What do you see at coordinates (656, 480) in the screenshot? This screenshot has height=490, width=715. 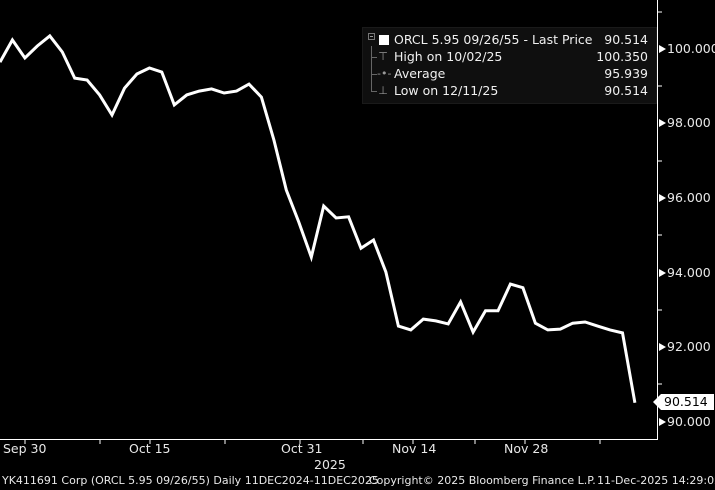 I see `footer-timestamp: 11-Dec-2025 14:29:02` at bounding box center [656, 480].